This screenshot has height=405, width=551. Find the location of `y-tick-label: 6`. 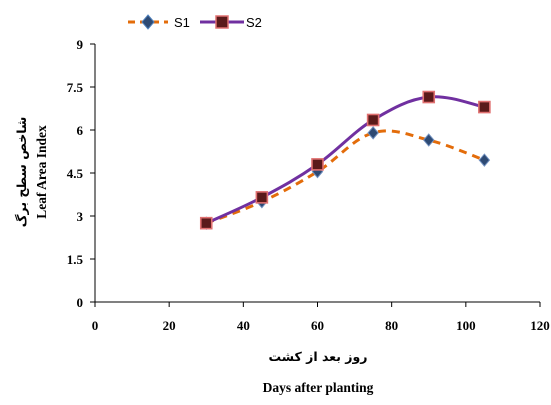

y-tick-label: 6 is located at coordinates (80, 130).